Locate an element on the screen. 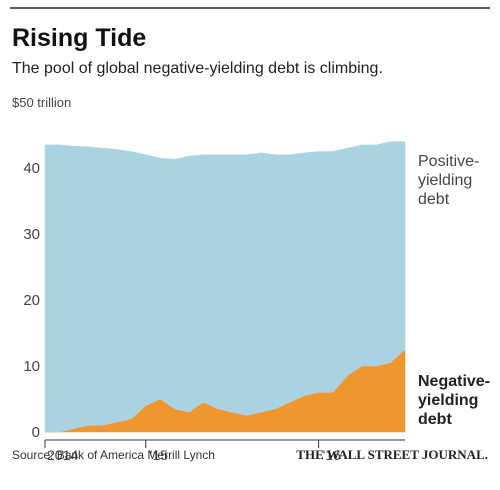 The height and width of the screenshot is (490, 500). x-tick-label: '15 is located at coordinates (159, 455).